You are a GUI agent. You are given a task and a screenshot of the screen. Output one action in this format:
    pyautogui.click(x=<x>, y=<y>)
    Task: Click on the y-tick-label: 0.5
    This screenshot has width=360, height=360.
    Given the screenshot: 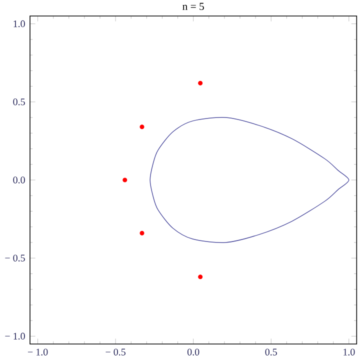 What is the action you would take?
    pyautogui.click(x=19, y=102)
    